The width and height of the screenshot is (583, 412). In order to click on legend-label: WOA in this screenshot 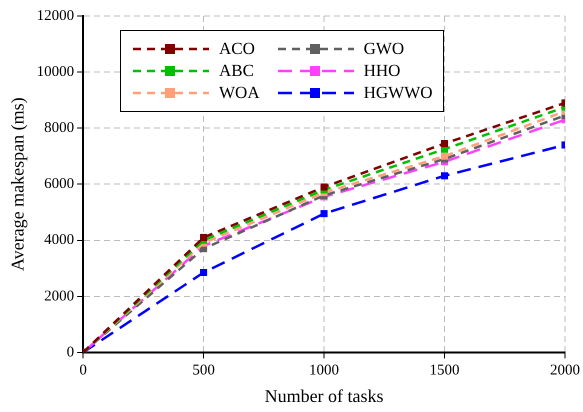, I will do `click(239, 93)`.